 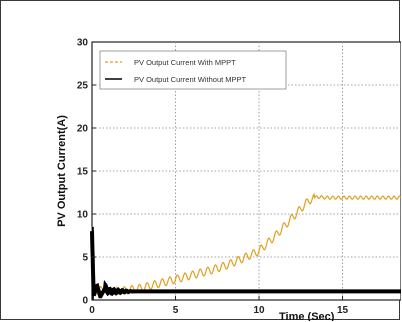 I want to click on x-ticks: 0 5 10 15, so click(x=219, y=306).